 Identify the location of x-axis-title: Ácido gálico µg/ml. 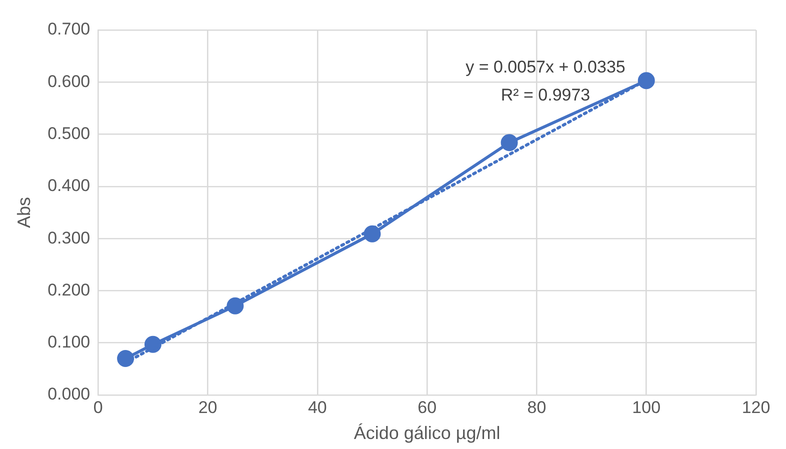
(427, 433).